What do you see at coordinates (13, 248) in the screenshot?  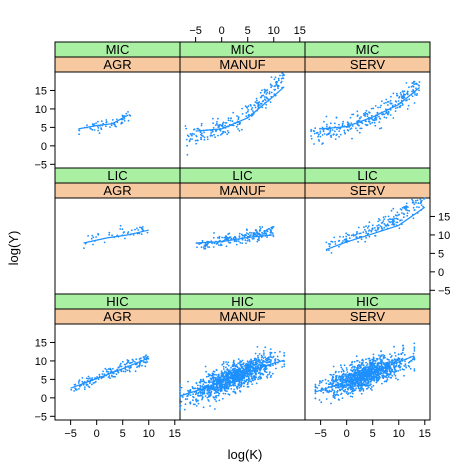 I see `y-axis-title: log(Y)` at bounding box center [13, 248].